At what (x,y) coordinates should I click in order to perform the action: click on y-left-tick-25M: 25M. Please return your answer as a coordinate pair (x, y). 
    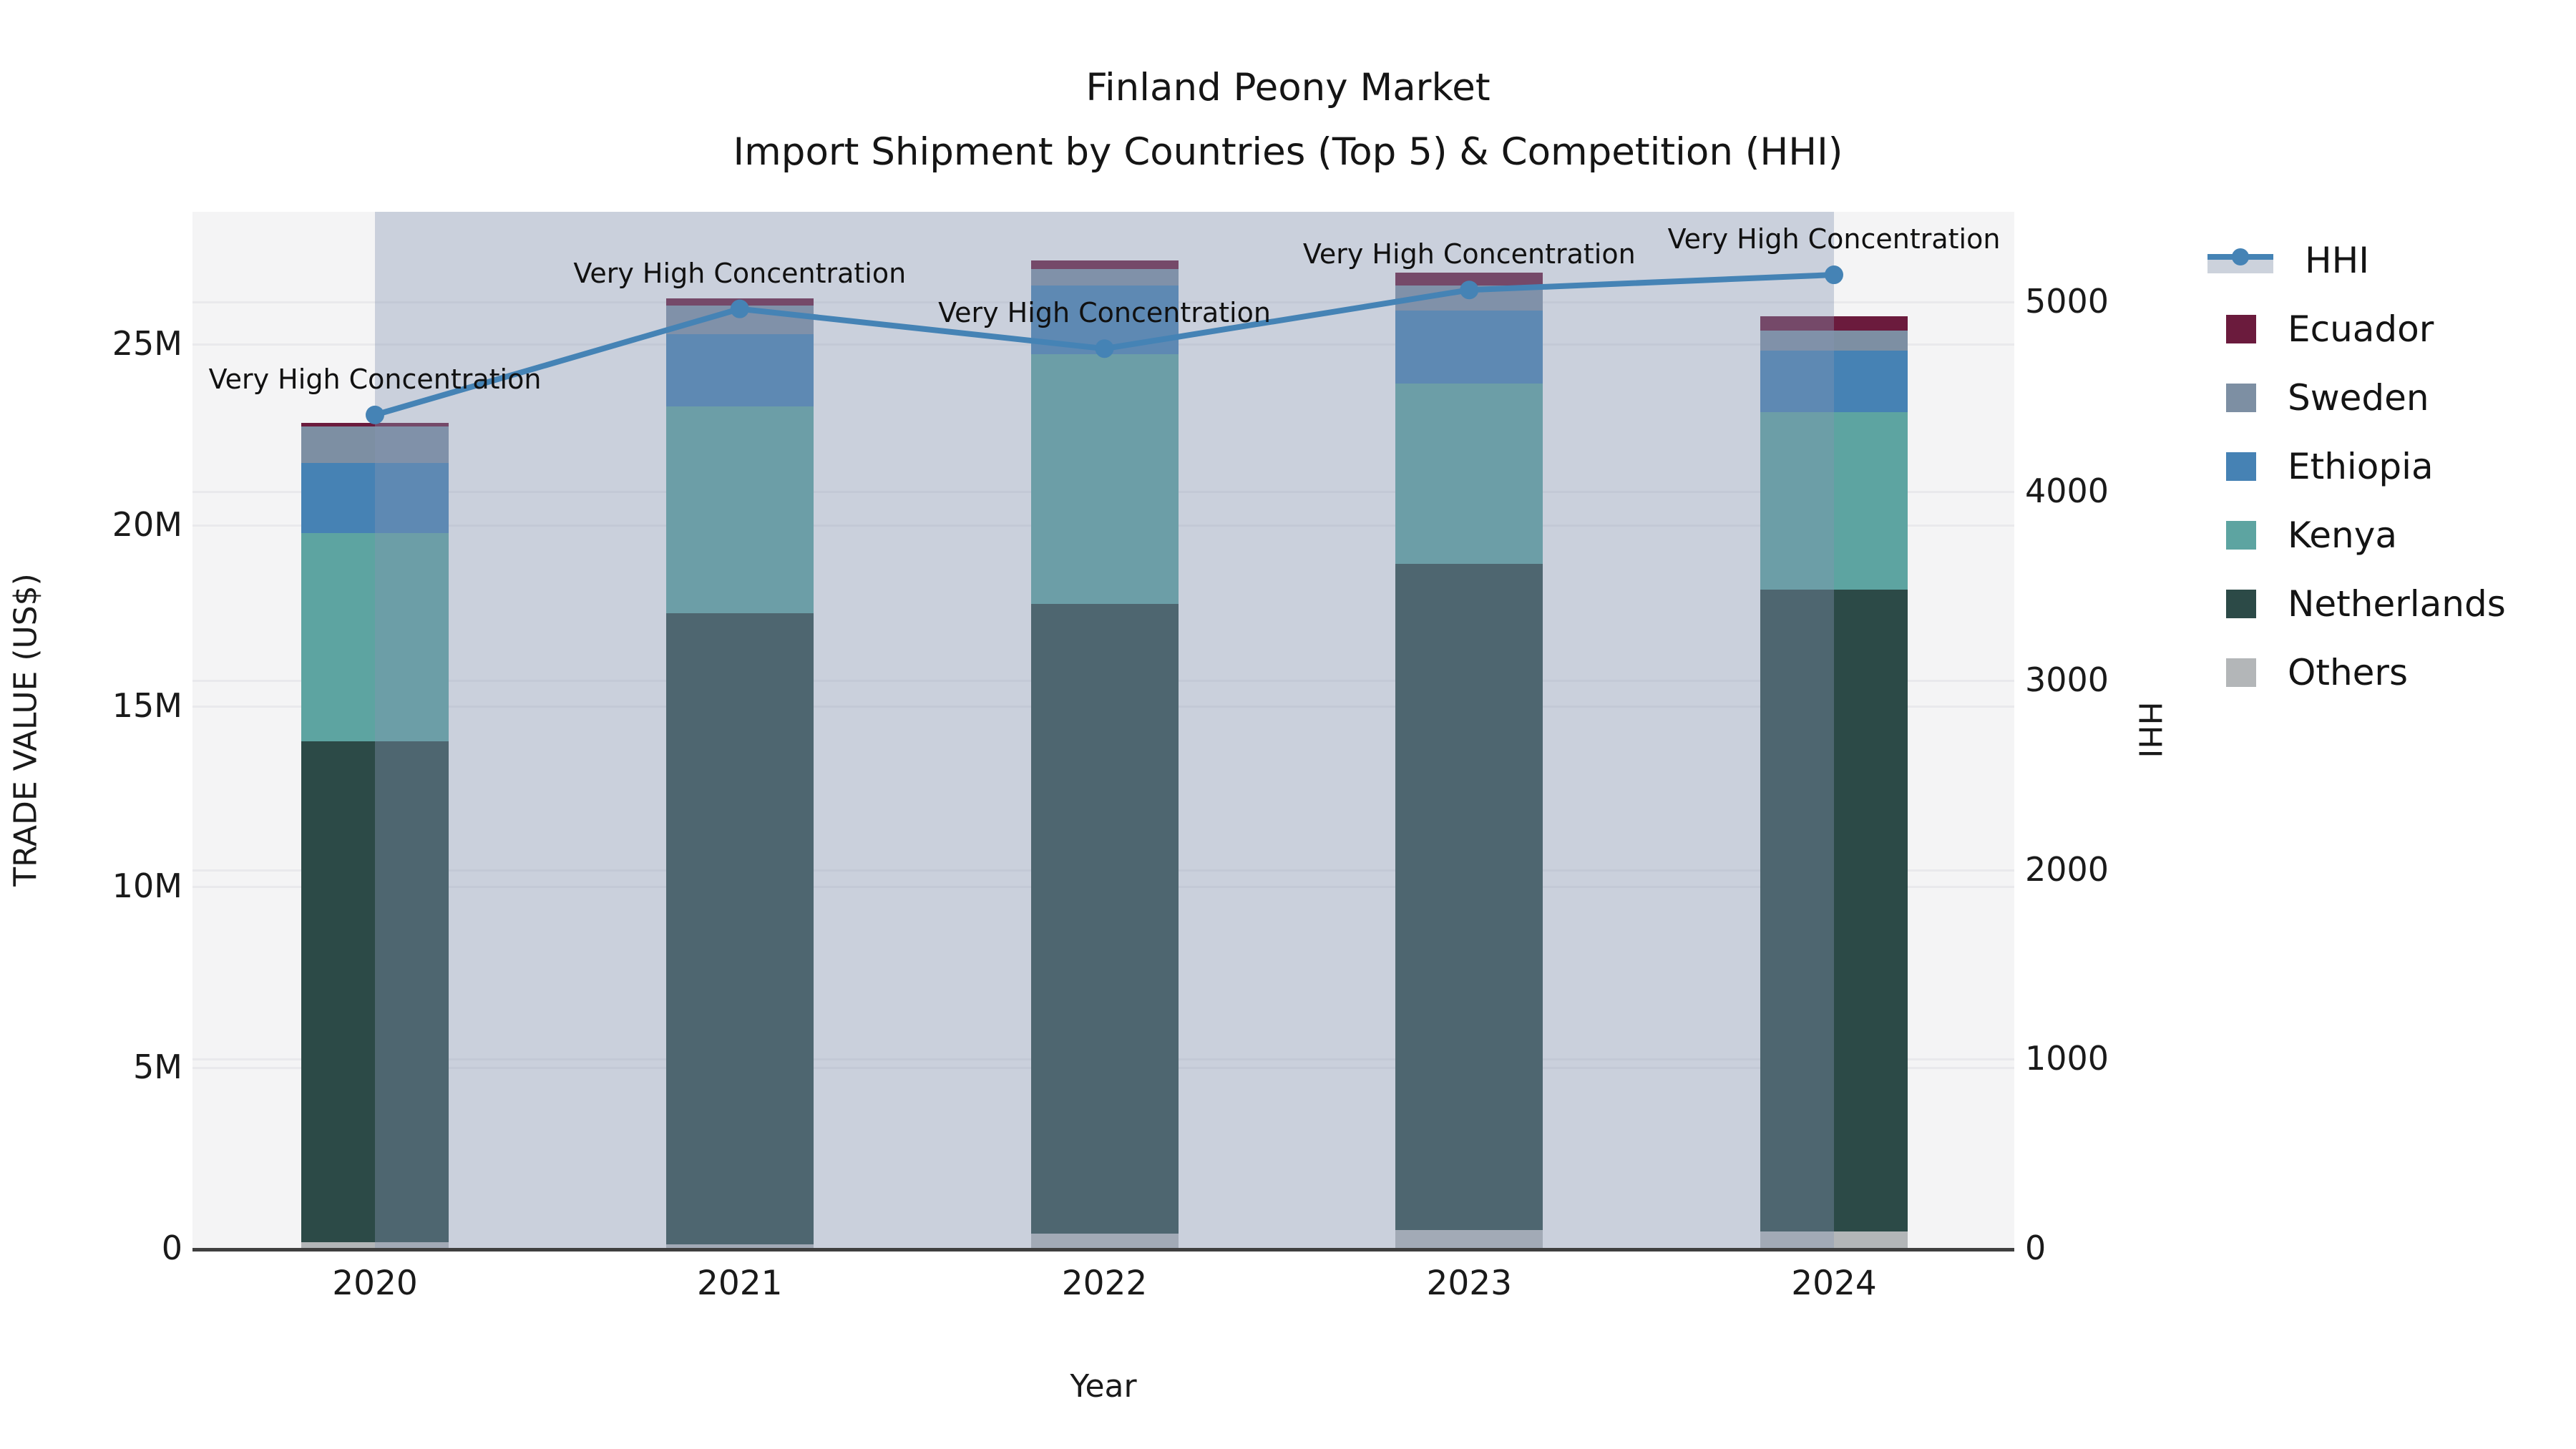
    Looking at the image, I should click on (147, 343).